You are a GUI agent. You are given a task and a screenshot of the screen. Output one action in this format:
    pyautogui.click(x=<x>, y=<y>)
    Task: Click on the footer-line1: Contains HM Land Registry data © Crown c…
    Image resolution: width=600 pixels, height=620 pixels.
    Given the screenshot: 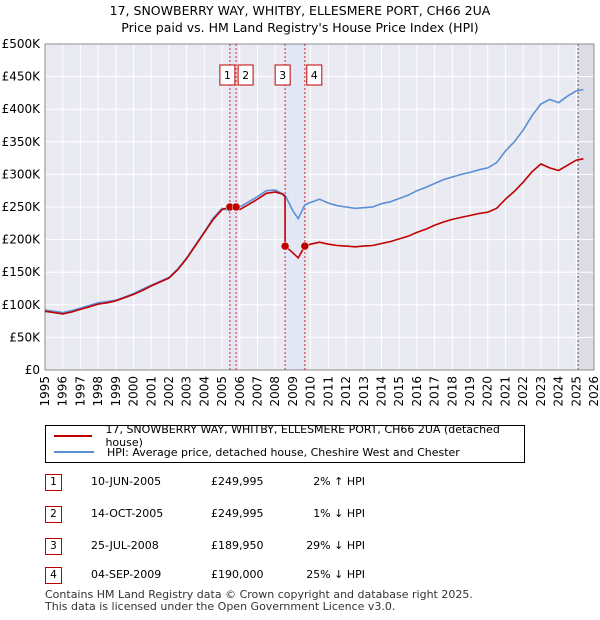 What is the action you would take?
    pyautogui.click(x=259, y=594)
    